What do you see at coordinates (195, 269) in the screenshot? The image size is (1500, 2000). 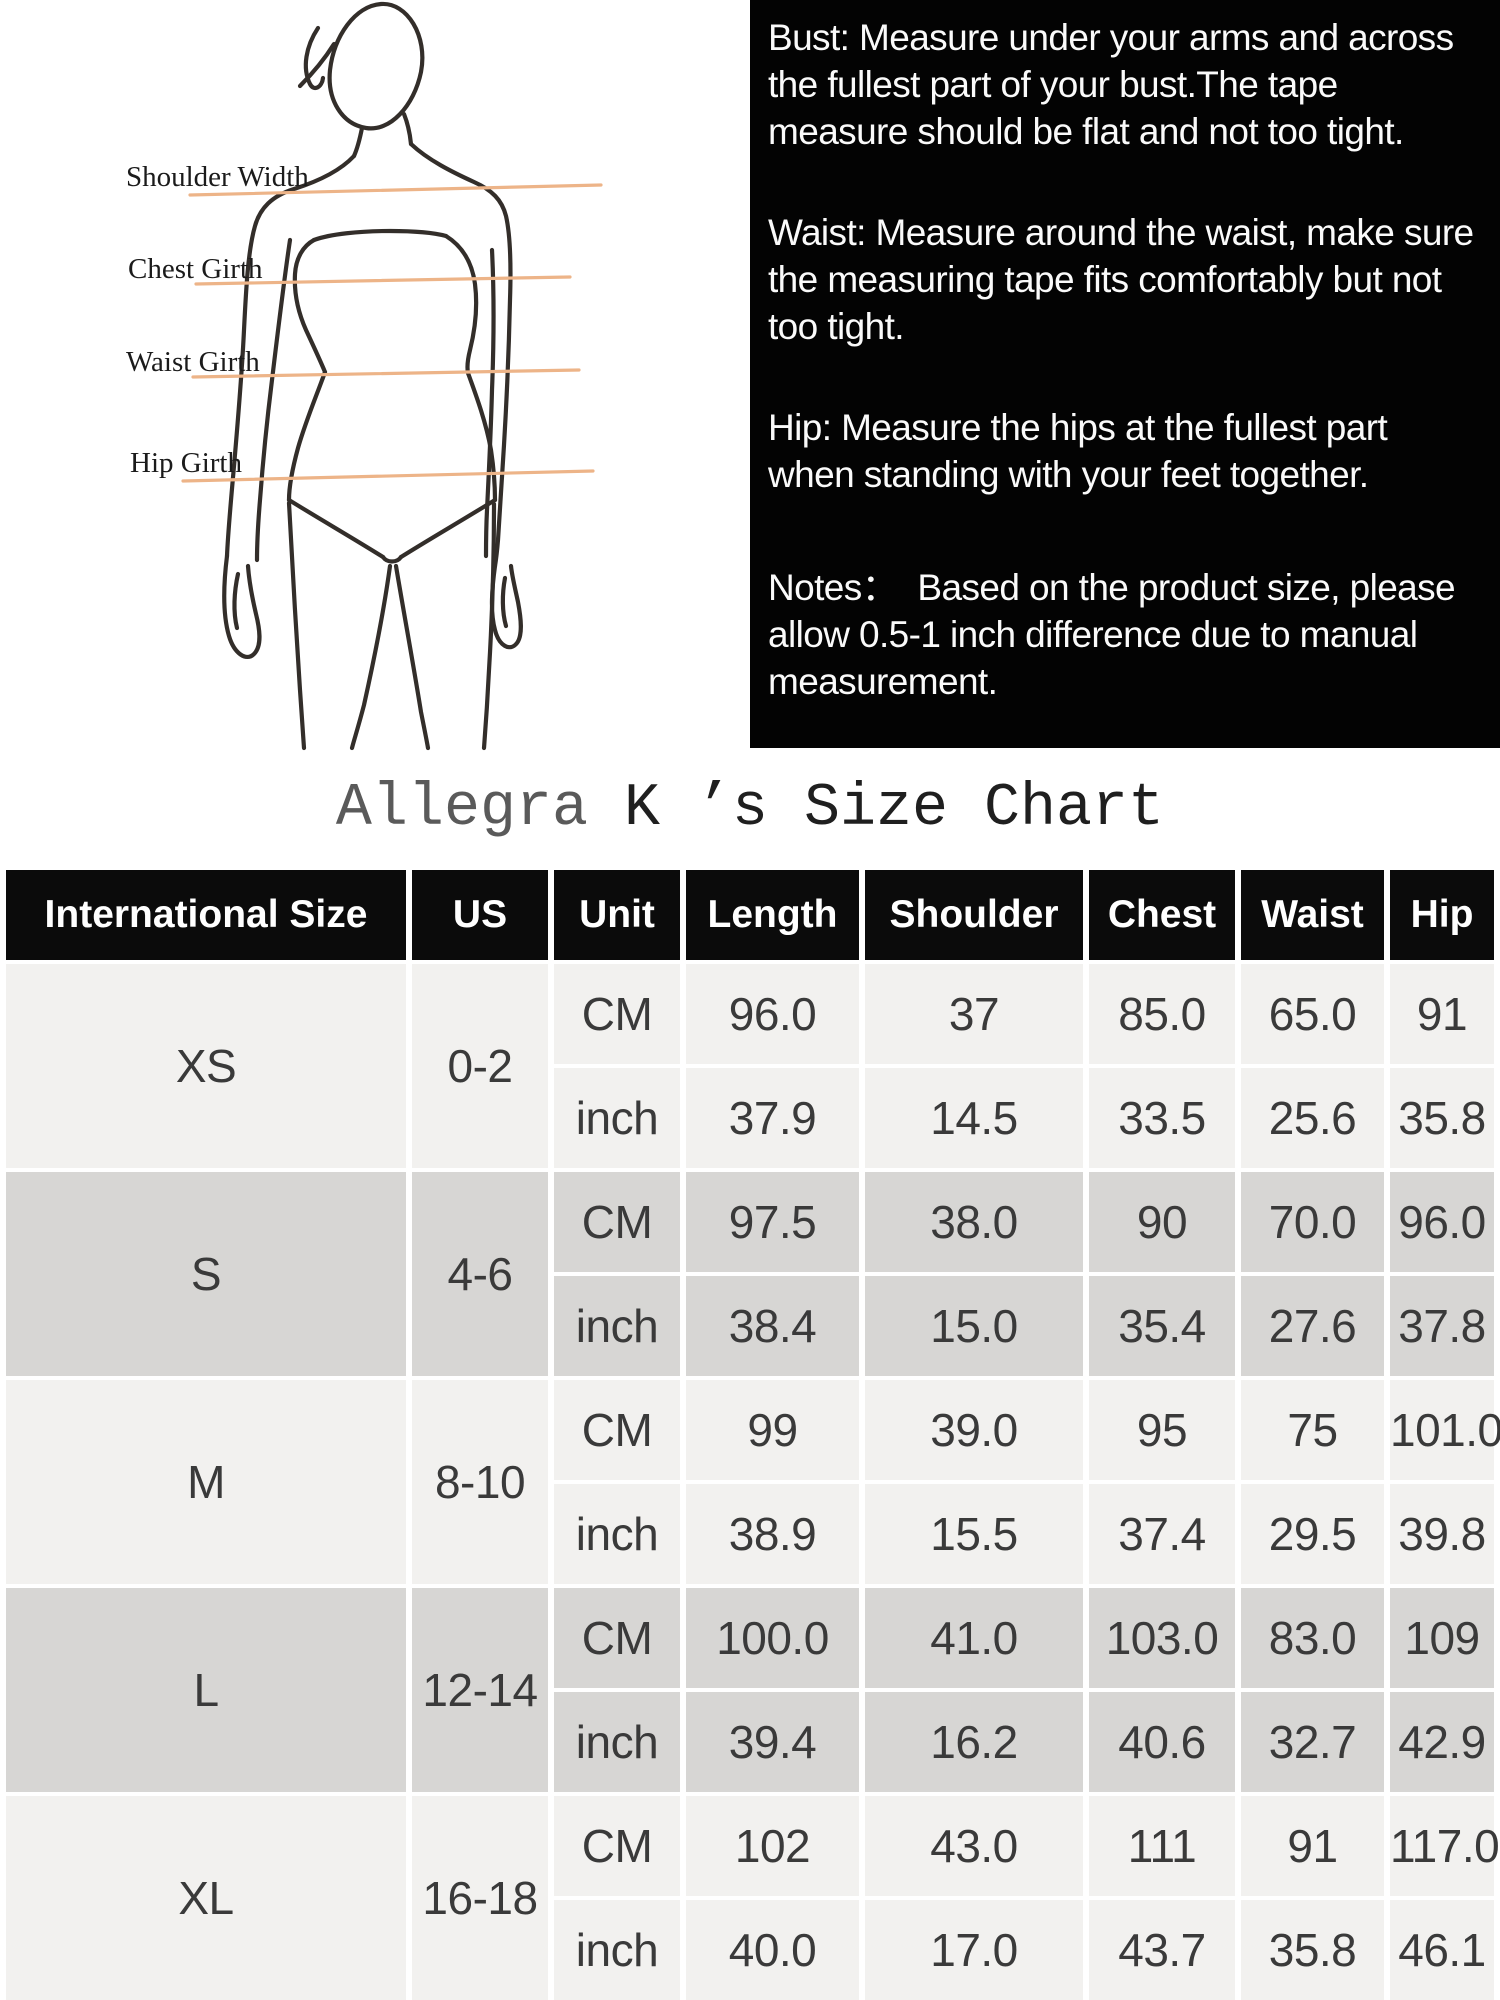 I see `chest-girth-label: Chest Girth` at bounding box center [195, 269].